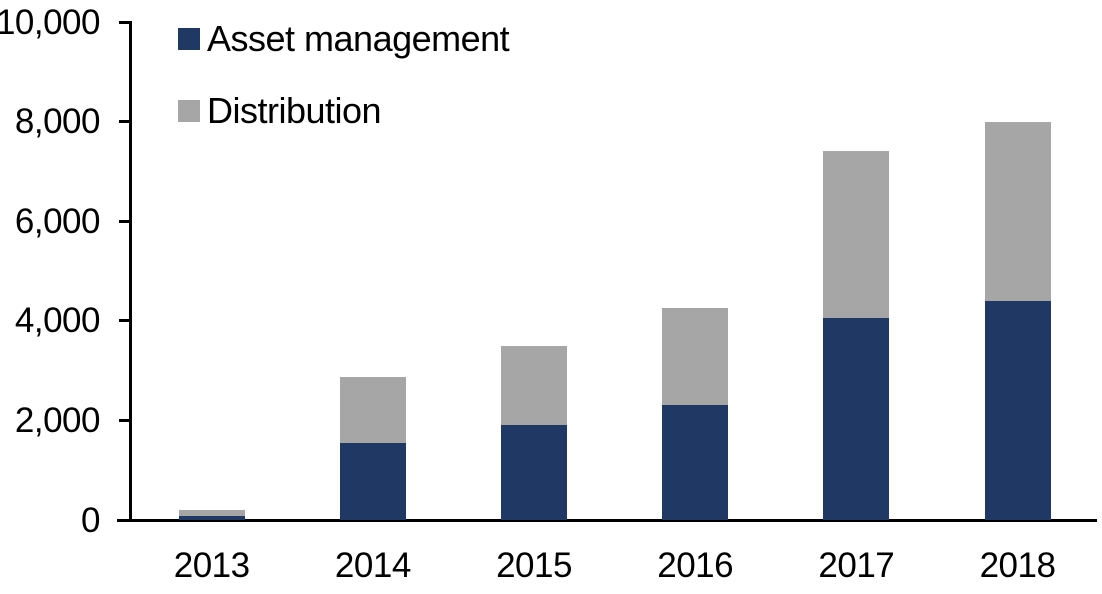  Describe the element at coordinates (211, 565) in the screenshot. I see `x-axis-label-2013: 2013` at that location.